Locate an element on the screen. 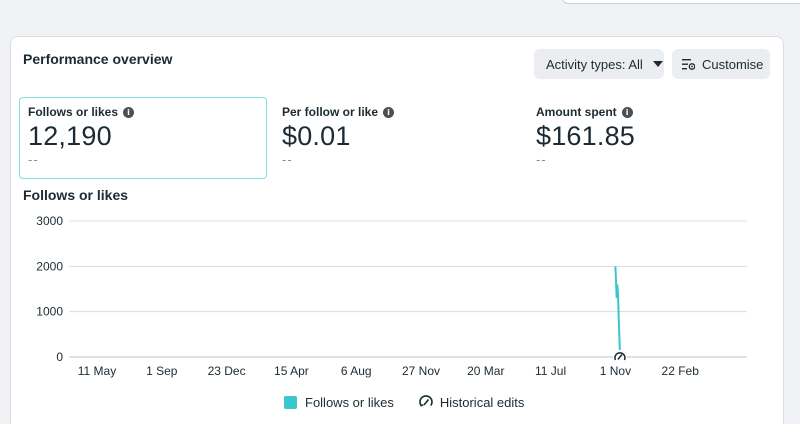  legend-swatch is located at coordinates (290, 402).